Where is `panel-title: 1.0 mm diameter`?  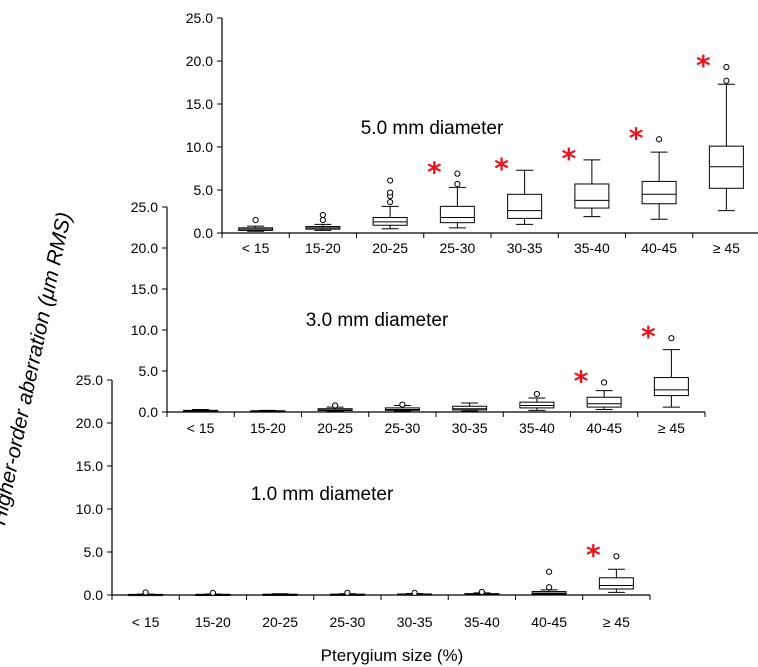 panel-title: 1.0 mm diameter is located at coordinates (322, 494).